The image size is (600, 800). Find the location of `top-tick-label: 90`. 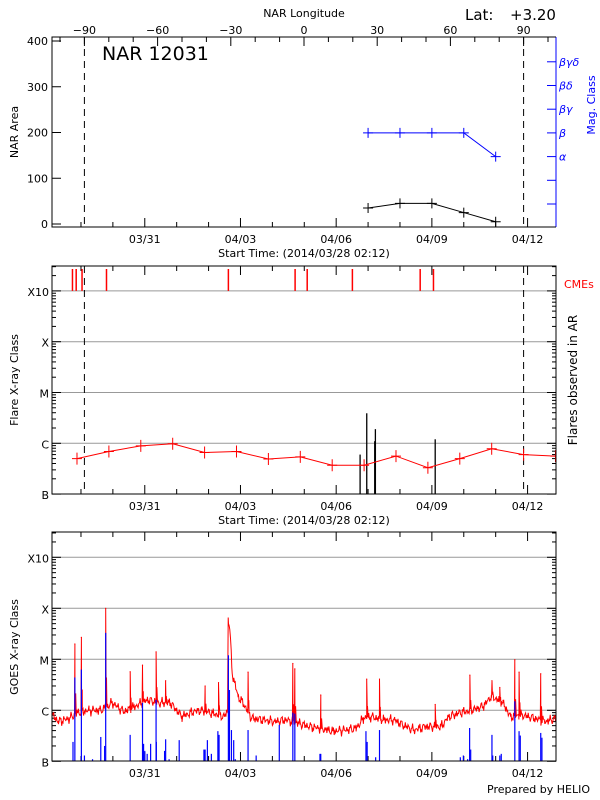

top-tick-label: 90 is located at coordinates (524, 30).